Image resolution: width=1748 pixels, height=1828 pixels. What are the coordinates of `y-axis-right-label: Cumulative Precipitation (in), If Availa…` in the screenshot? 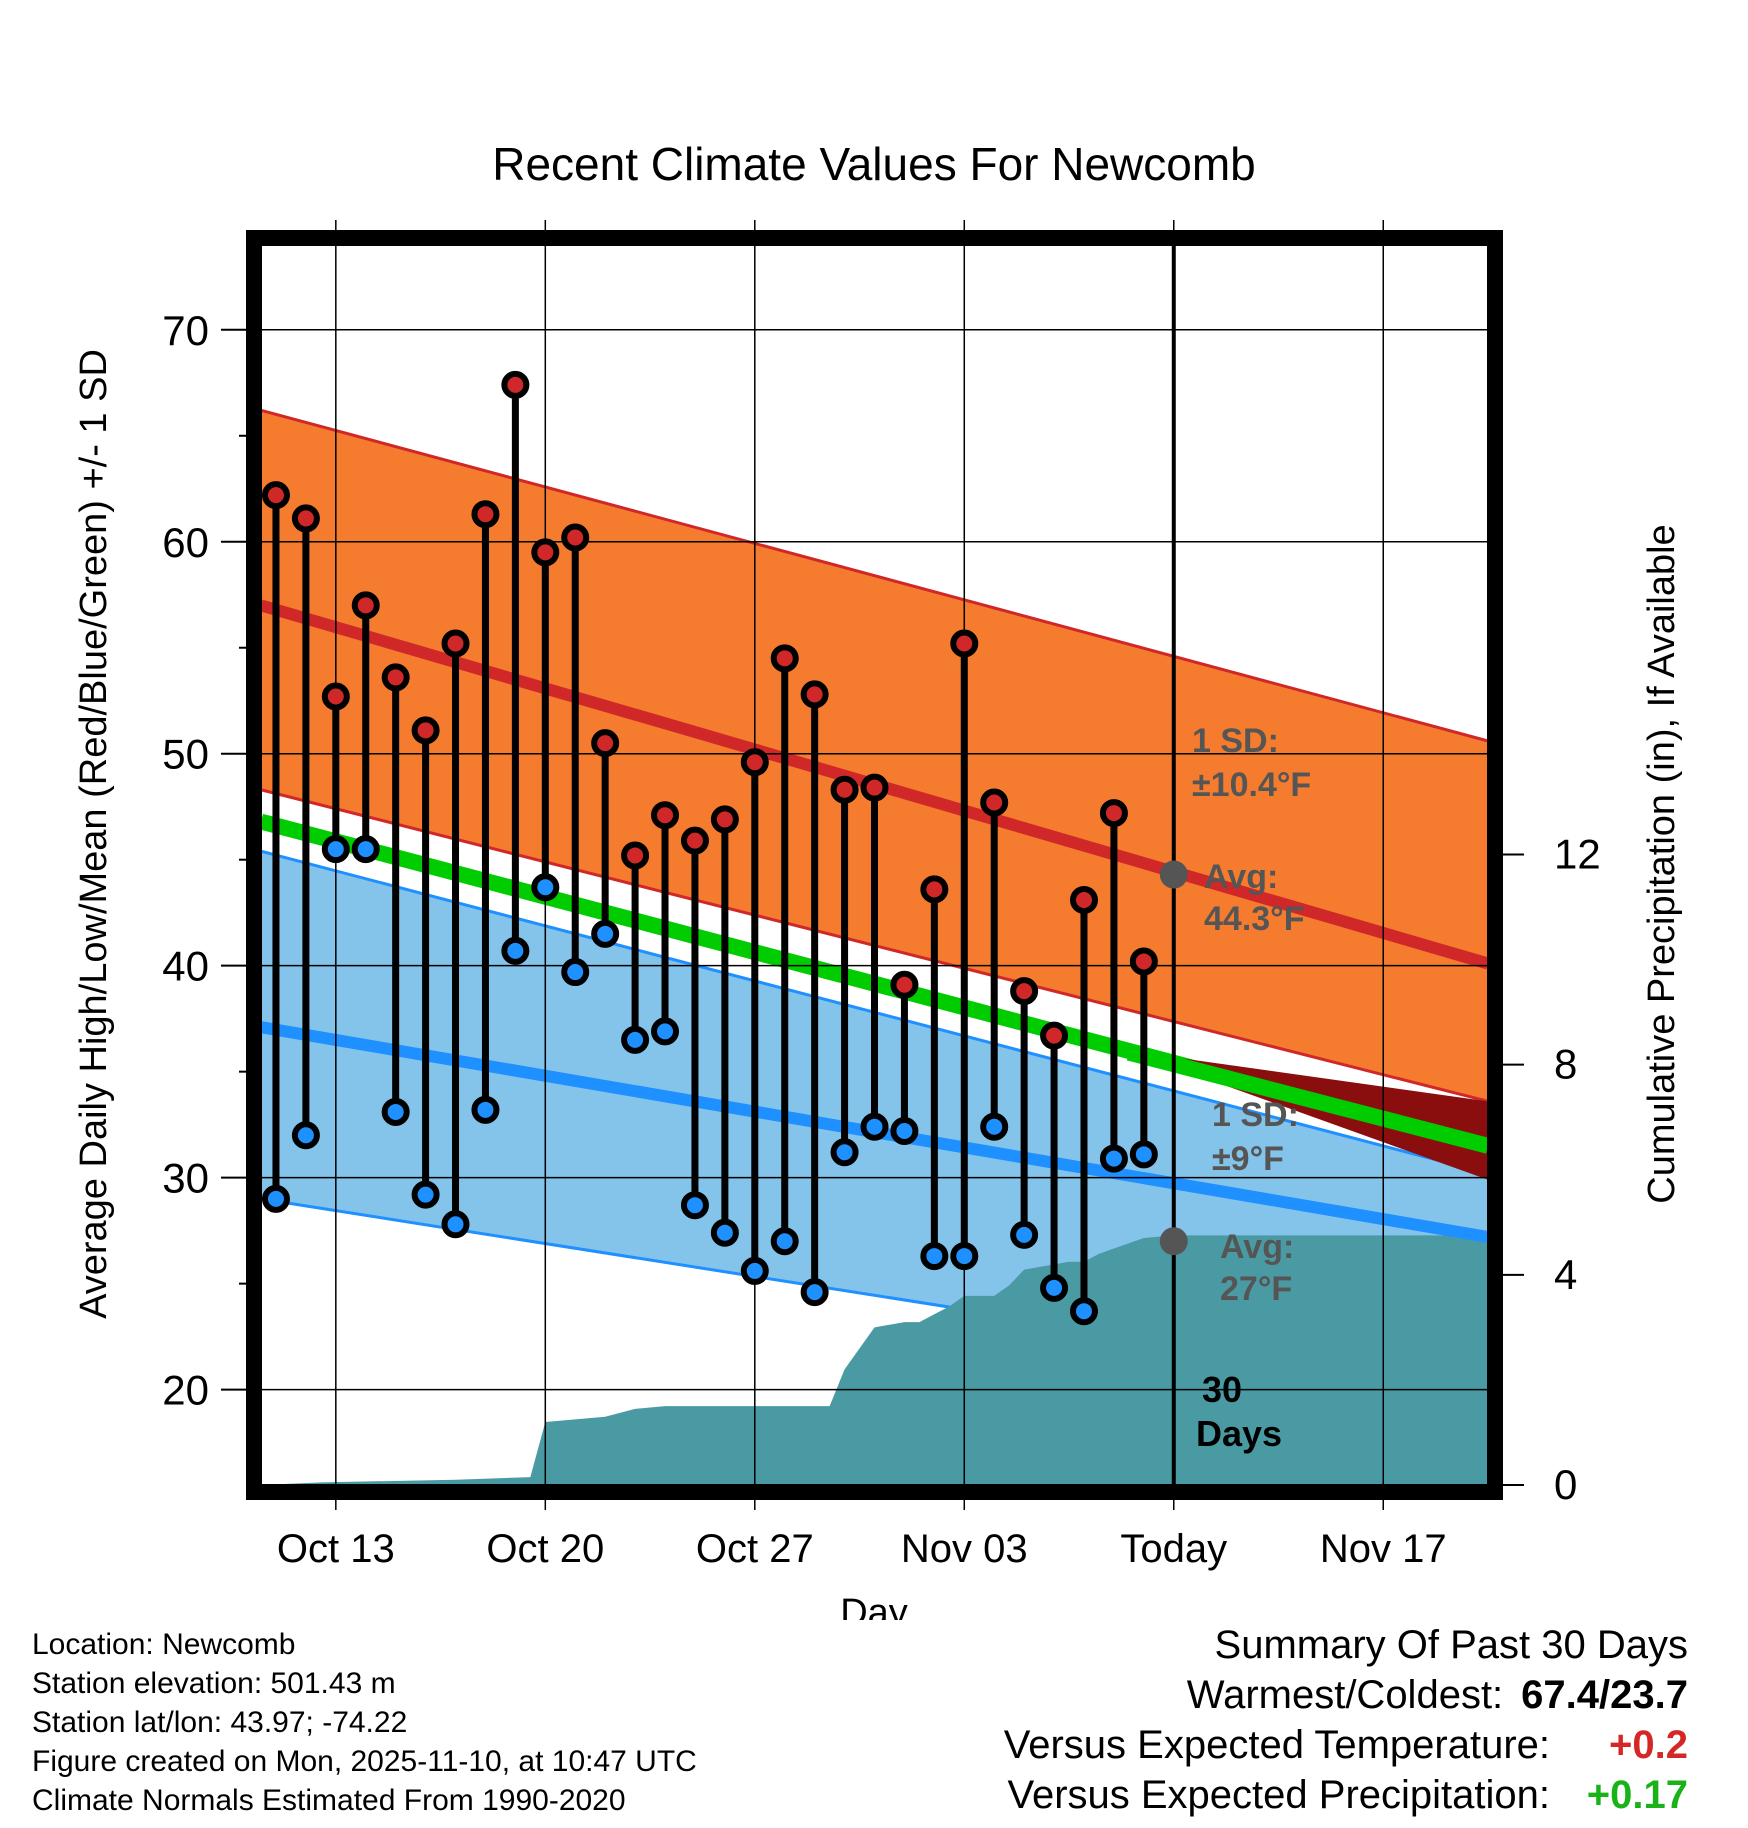 It's located at (1662, 863).